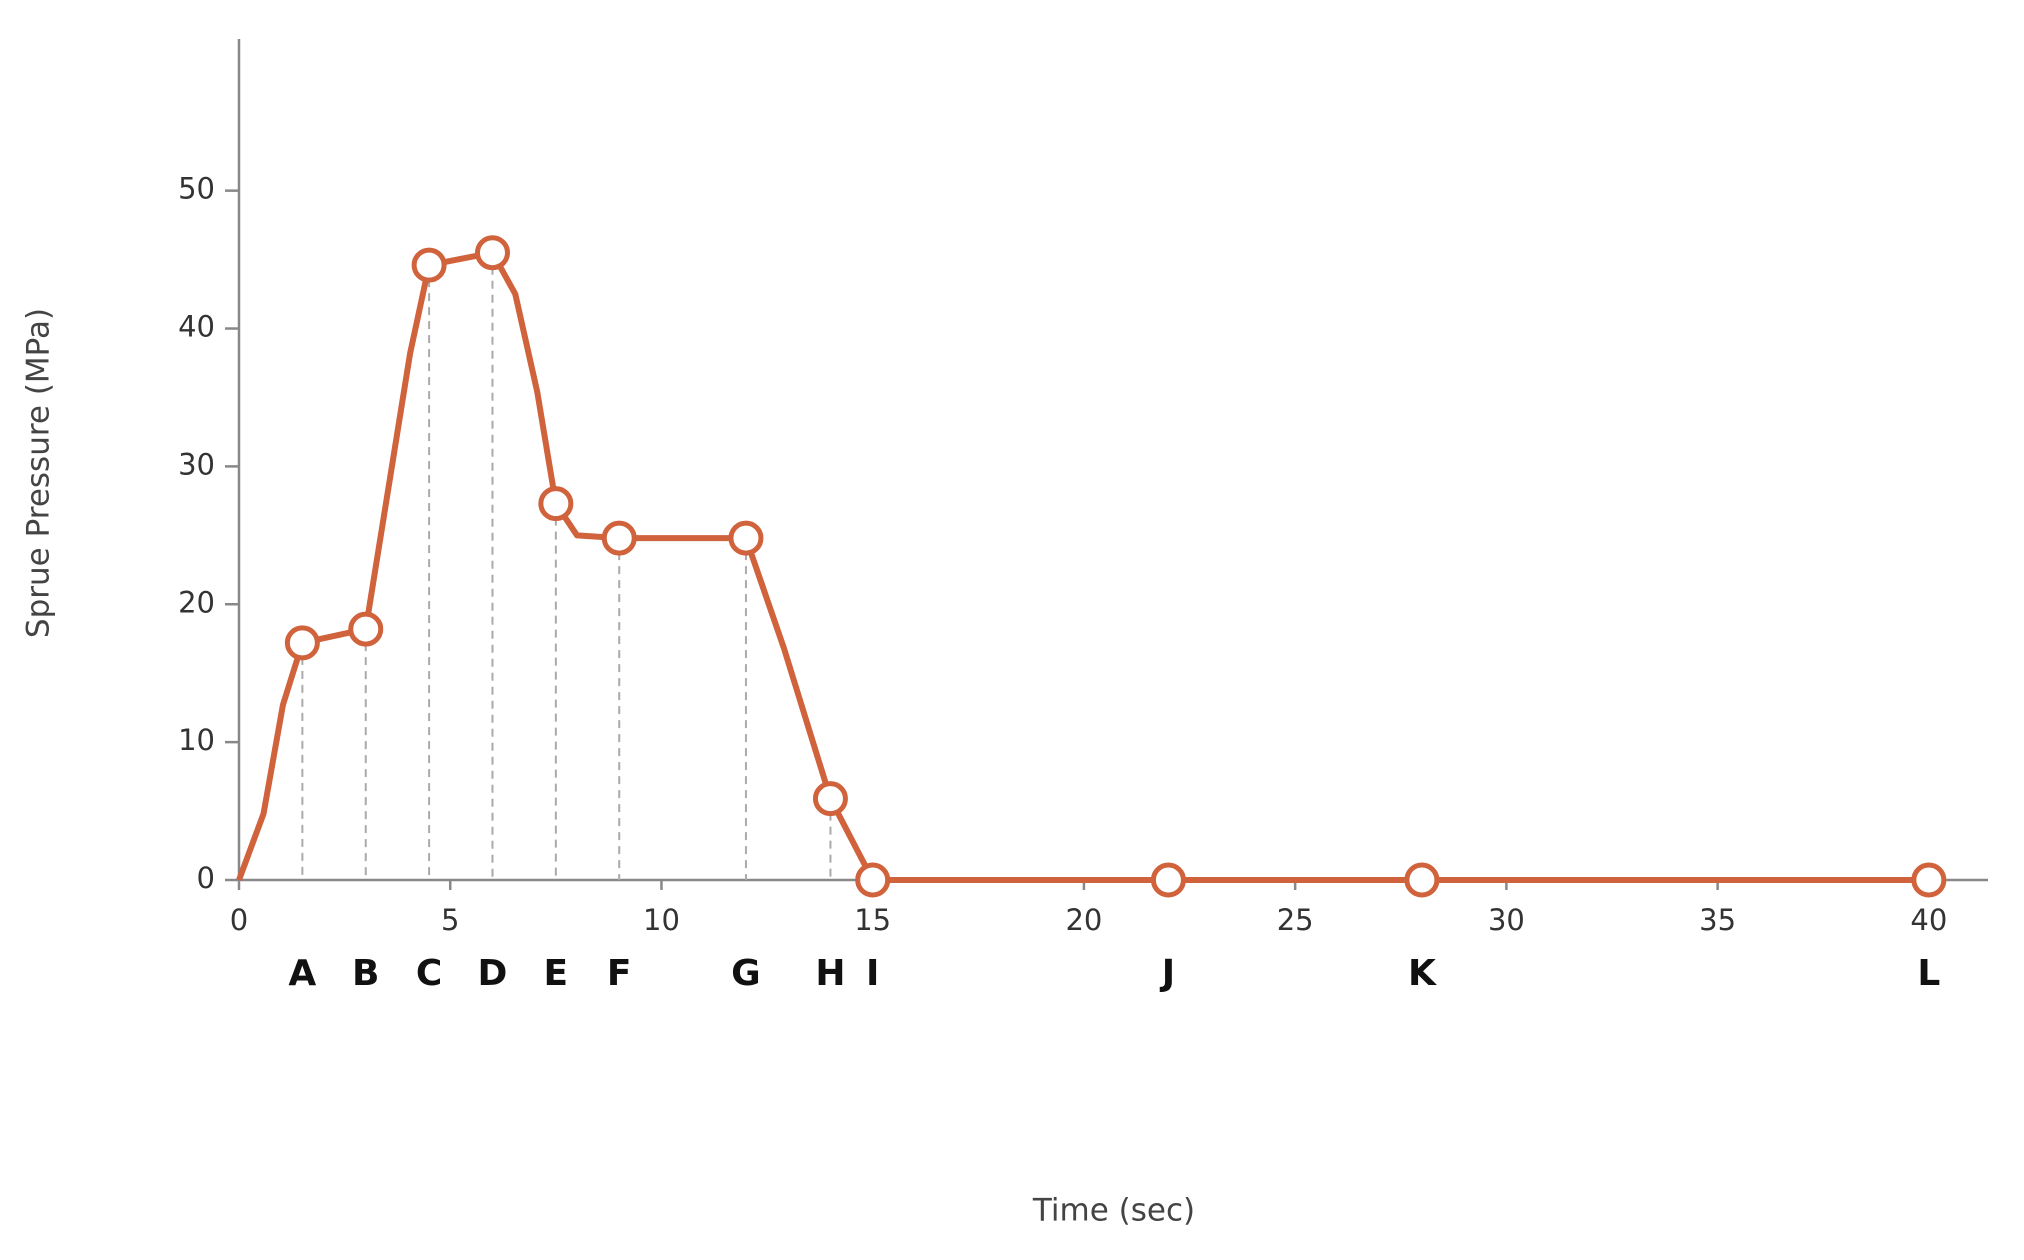 The image size is (2024, 1260). What do you see at coordinates (302, 973) in the screenshot?
I see `point-label: A` at bounding box center [302, 973].